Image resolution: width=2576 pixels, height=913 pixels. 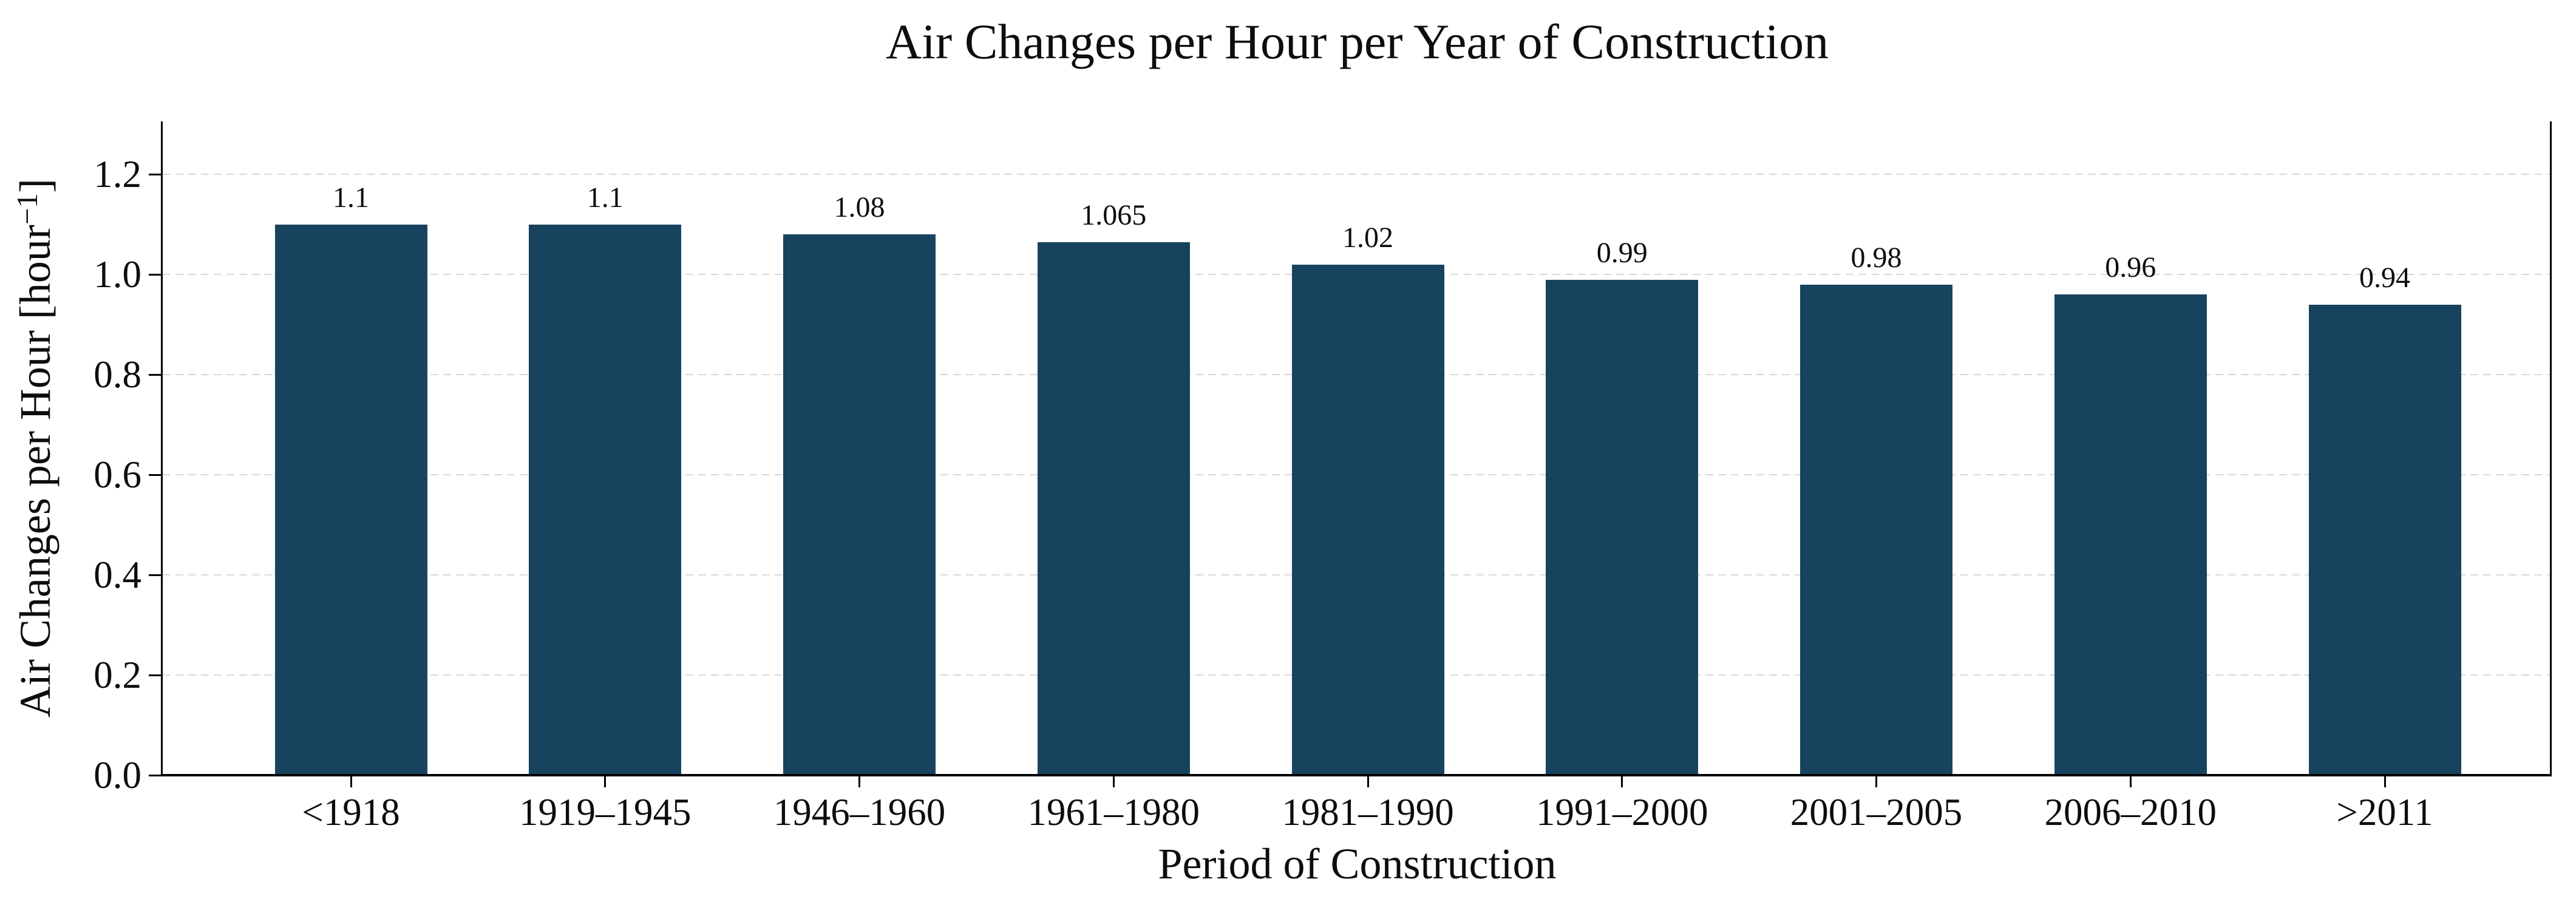 What do you see at coordinates (1876, 257) in the screenshot?
I see `bar-value-label: 0.98` at bounding box center [1876, 257].